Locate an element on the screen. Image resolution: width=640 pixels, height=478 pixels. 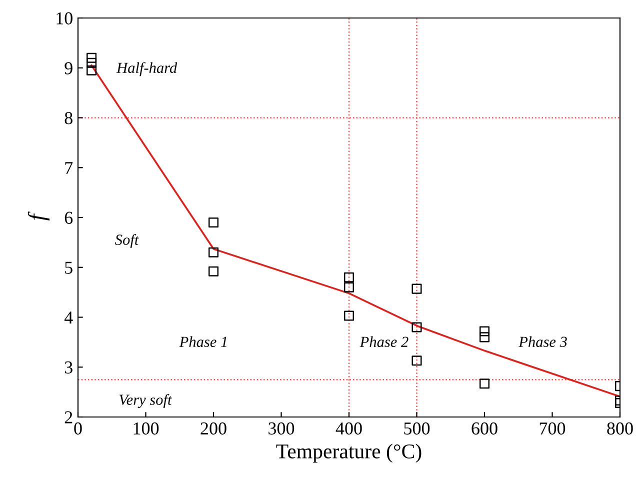
x-tick-label: 800 is located at coordinates (620, 428).